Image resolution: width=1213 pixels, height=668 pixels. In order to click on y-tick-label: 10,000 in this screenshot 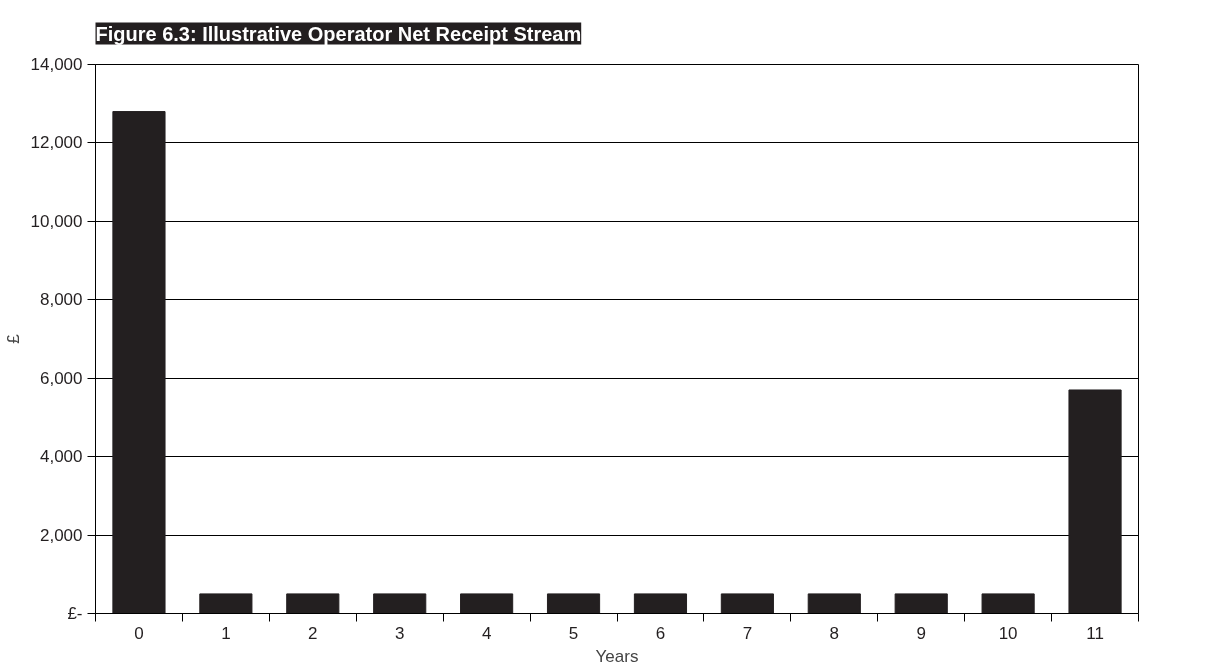, I will do `click(56, 221)`.